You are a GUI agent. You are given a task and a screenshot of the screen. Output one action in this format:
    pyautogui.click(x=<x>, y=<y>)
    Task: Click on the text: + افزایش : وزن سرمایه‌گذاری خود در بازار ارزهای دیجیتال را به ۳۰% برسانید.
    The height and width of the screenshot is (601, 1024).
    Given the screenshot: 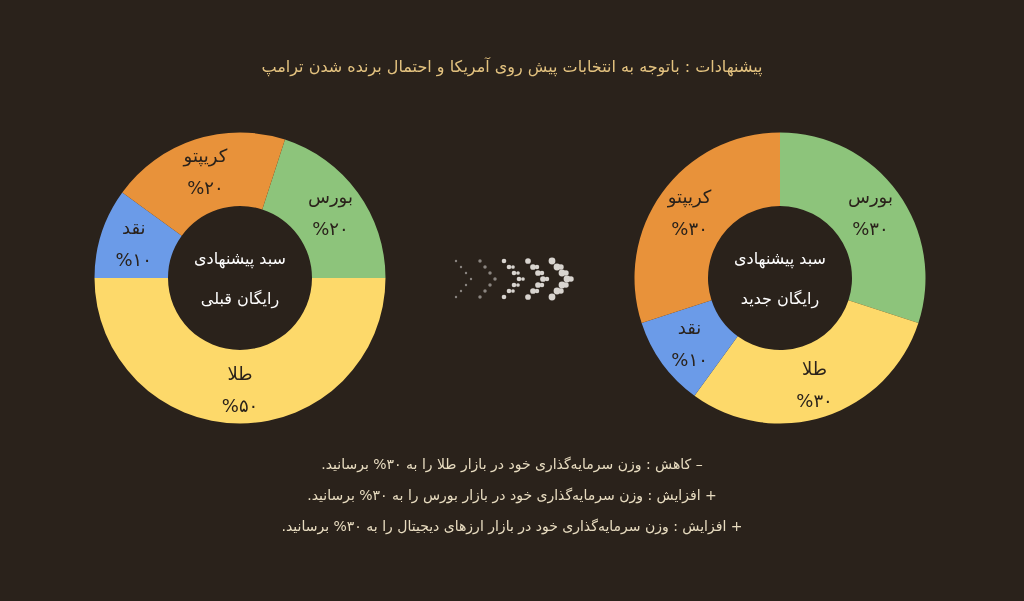 What is the action you would take?
    pyautogui.click(x=512, y=527)
    